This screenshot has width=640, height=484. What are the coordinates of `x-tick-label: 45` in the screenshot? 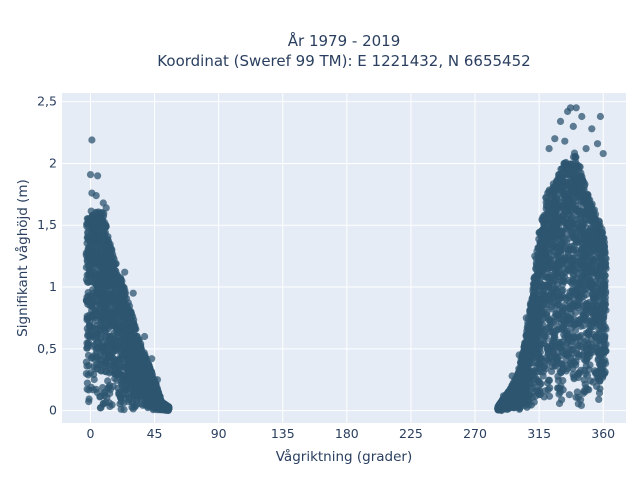 It's located at (155, 433).